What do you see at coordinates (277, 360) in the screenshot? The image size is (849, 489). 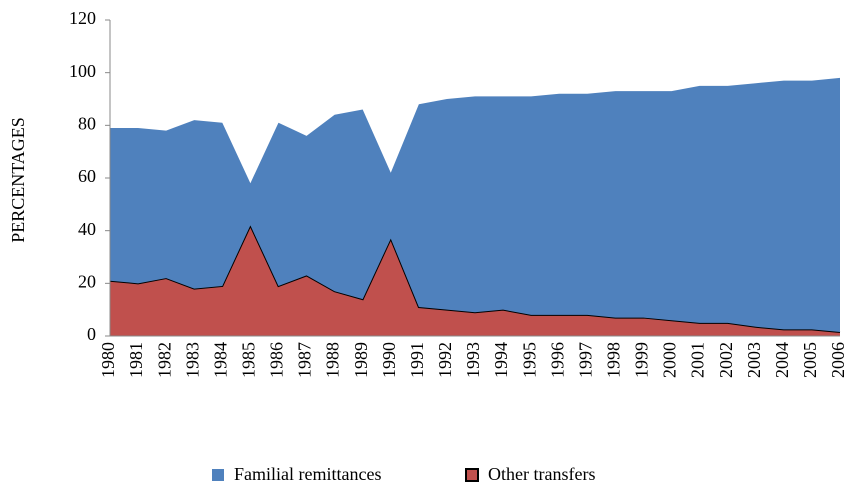 I see `x-tick-label: 1986` at bounding box center [277, 360].